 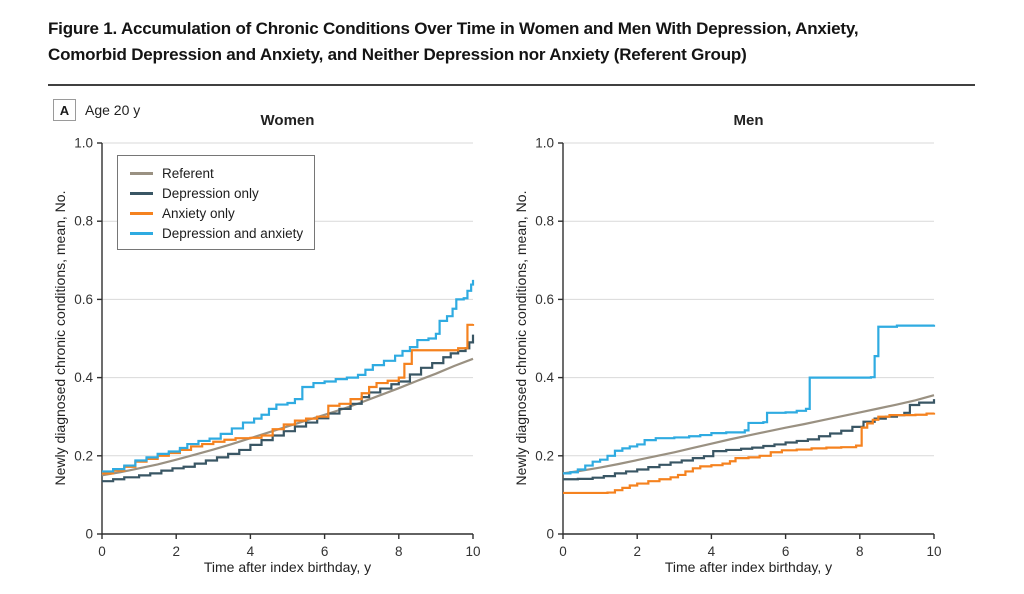 I want to click on legend-label: Depression and anxiety, so click(x=233, y=233).